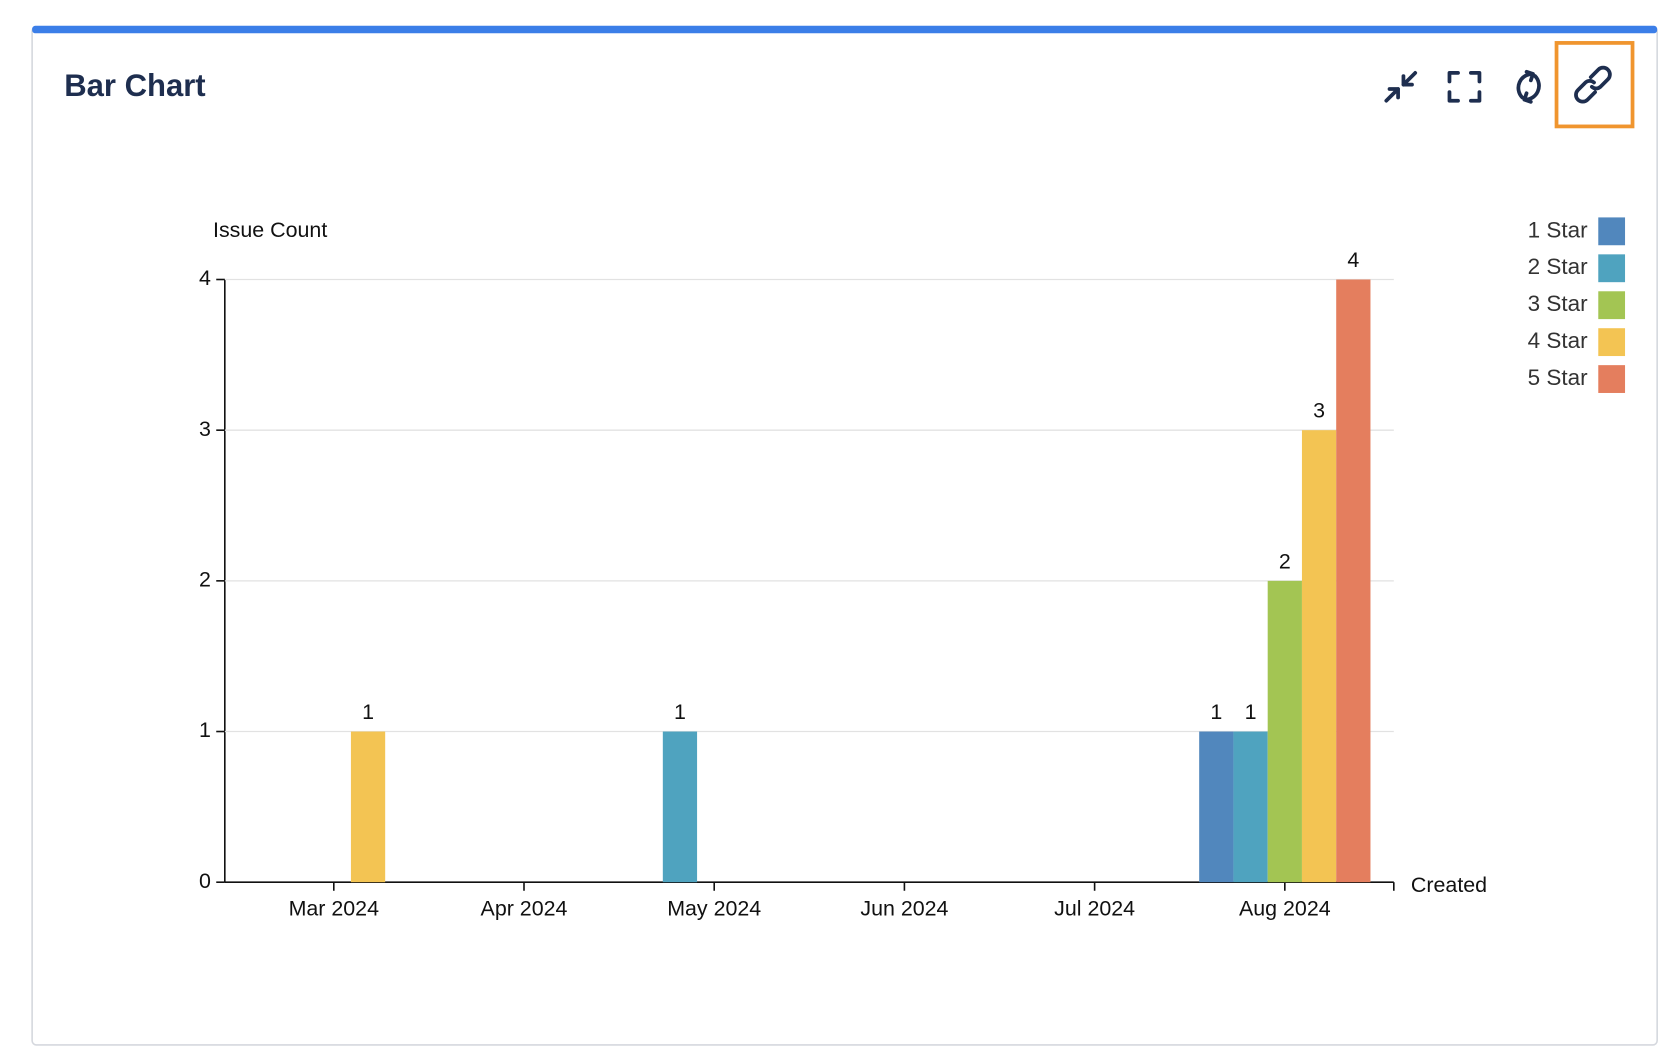 The height and width of the screenshot is (1060, 1670). I want to click on data-label: 2, so click(1285, 561).